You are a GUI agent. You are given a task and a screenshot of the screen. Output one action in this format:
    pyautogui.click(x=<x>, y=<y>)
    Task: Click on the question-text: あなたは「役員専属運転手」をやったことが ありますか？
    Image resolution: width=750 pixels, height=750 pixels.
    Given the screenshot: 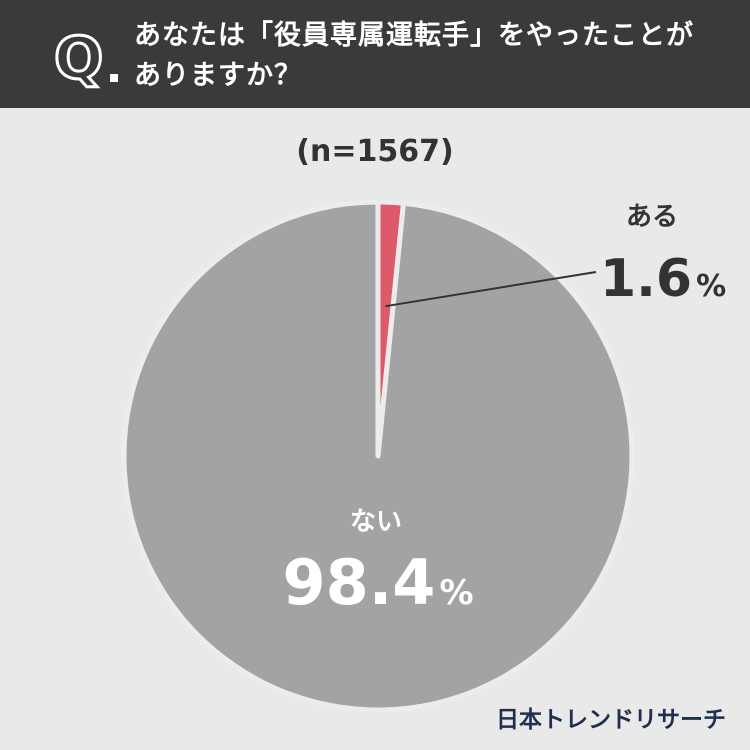 What is the action you would take?
    pyautogui.click(x=434, y=56)
    